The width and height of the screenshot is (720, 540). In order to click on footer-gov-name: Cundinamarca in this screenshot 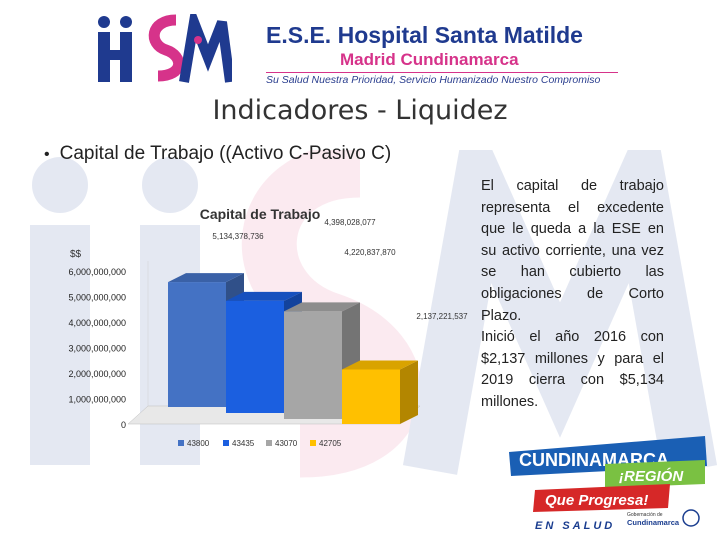, I will do `click(653, 522)`.